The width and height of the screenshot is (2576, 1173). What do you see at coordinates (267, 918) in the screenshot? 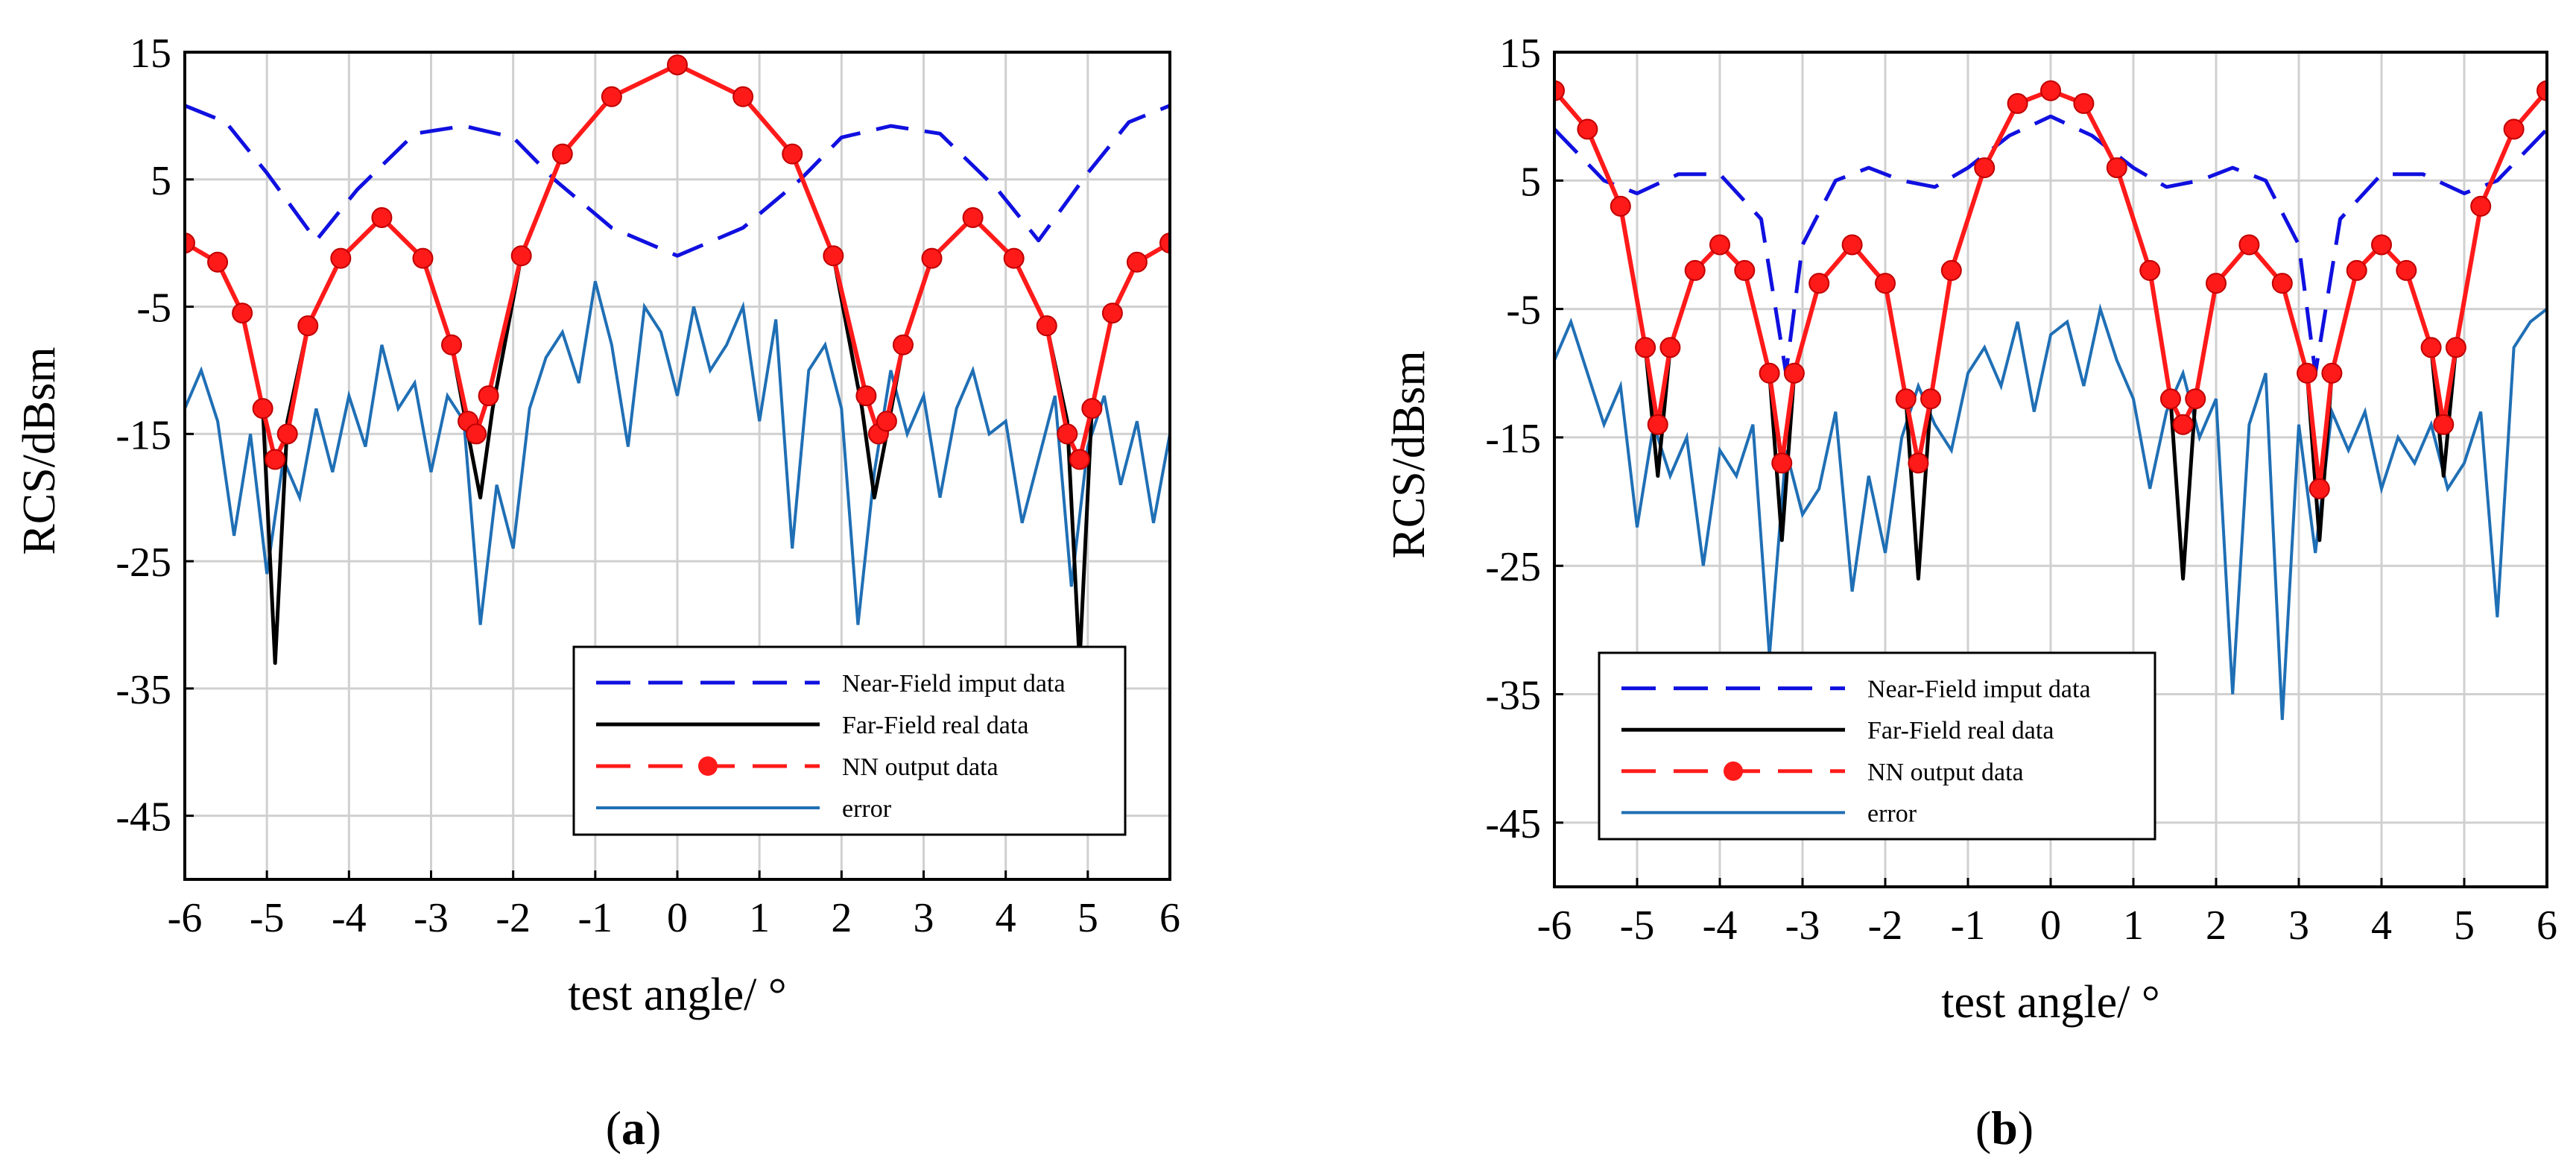
I see `x-tick-label: -5` at bounding box center [267, 918].